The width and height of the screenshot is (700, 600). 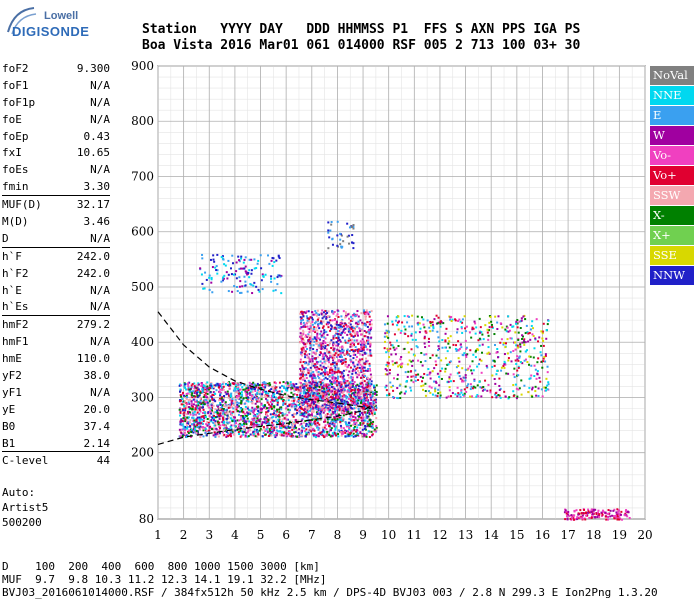 I want to click on x-tick-label: 4, so click(x=235, y=535).